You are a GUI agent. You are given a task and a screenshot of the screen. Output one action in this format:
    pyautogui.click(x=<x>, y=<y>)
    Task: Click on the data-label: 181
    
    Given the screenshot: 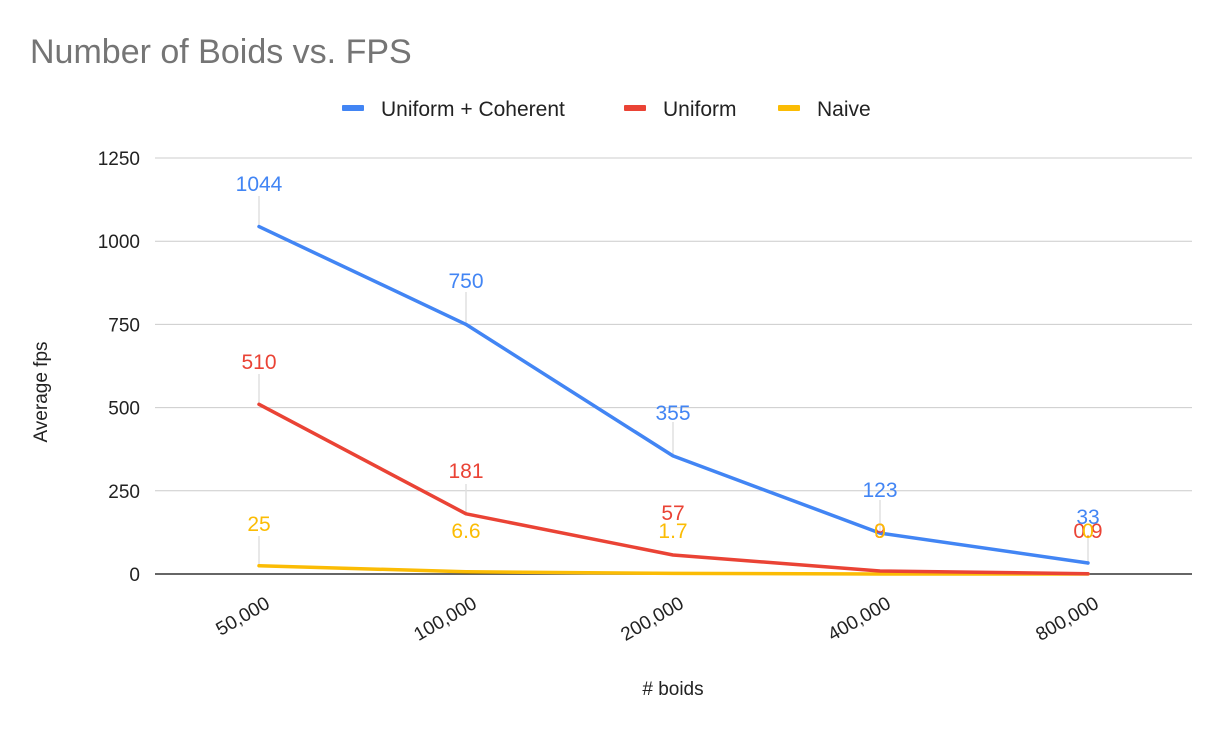 What is the action you would take?
    pyautogui.click(x=465, y=471)
    